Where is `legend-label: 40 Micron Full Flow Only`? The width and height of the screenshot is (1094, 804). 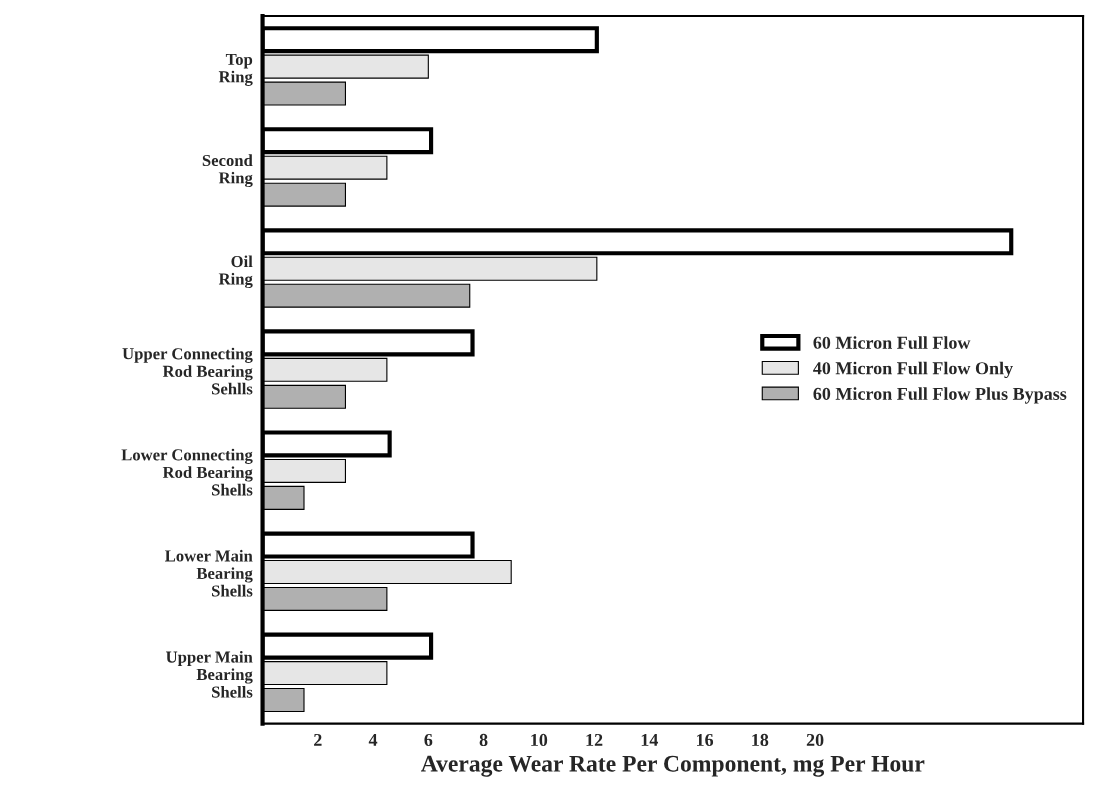 legend-label: 40 Micron Full Flow Only is located at coordinates (913, 370).